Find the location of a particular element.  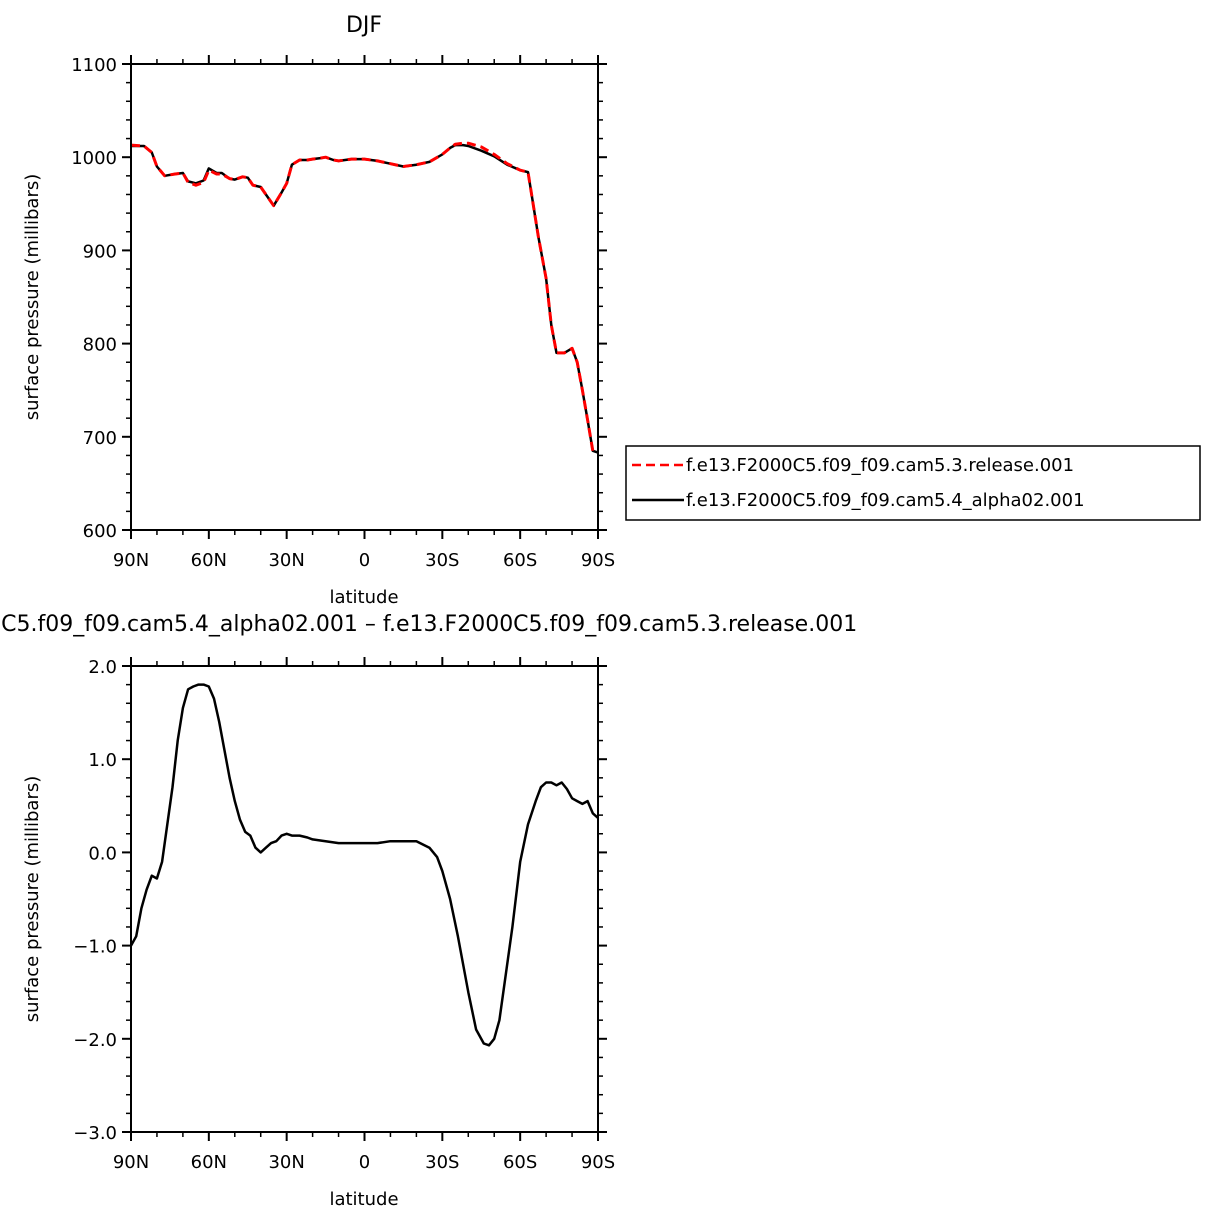

plot-top-ytick-label: 1100 is located at coordinates (94, 65).